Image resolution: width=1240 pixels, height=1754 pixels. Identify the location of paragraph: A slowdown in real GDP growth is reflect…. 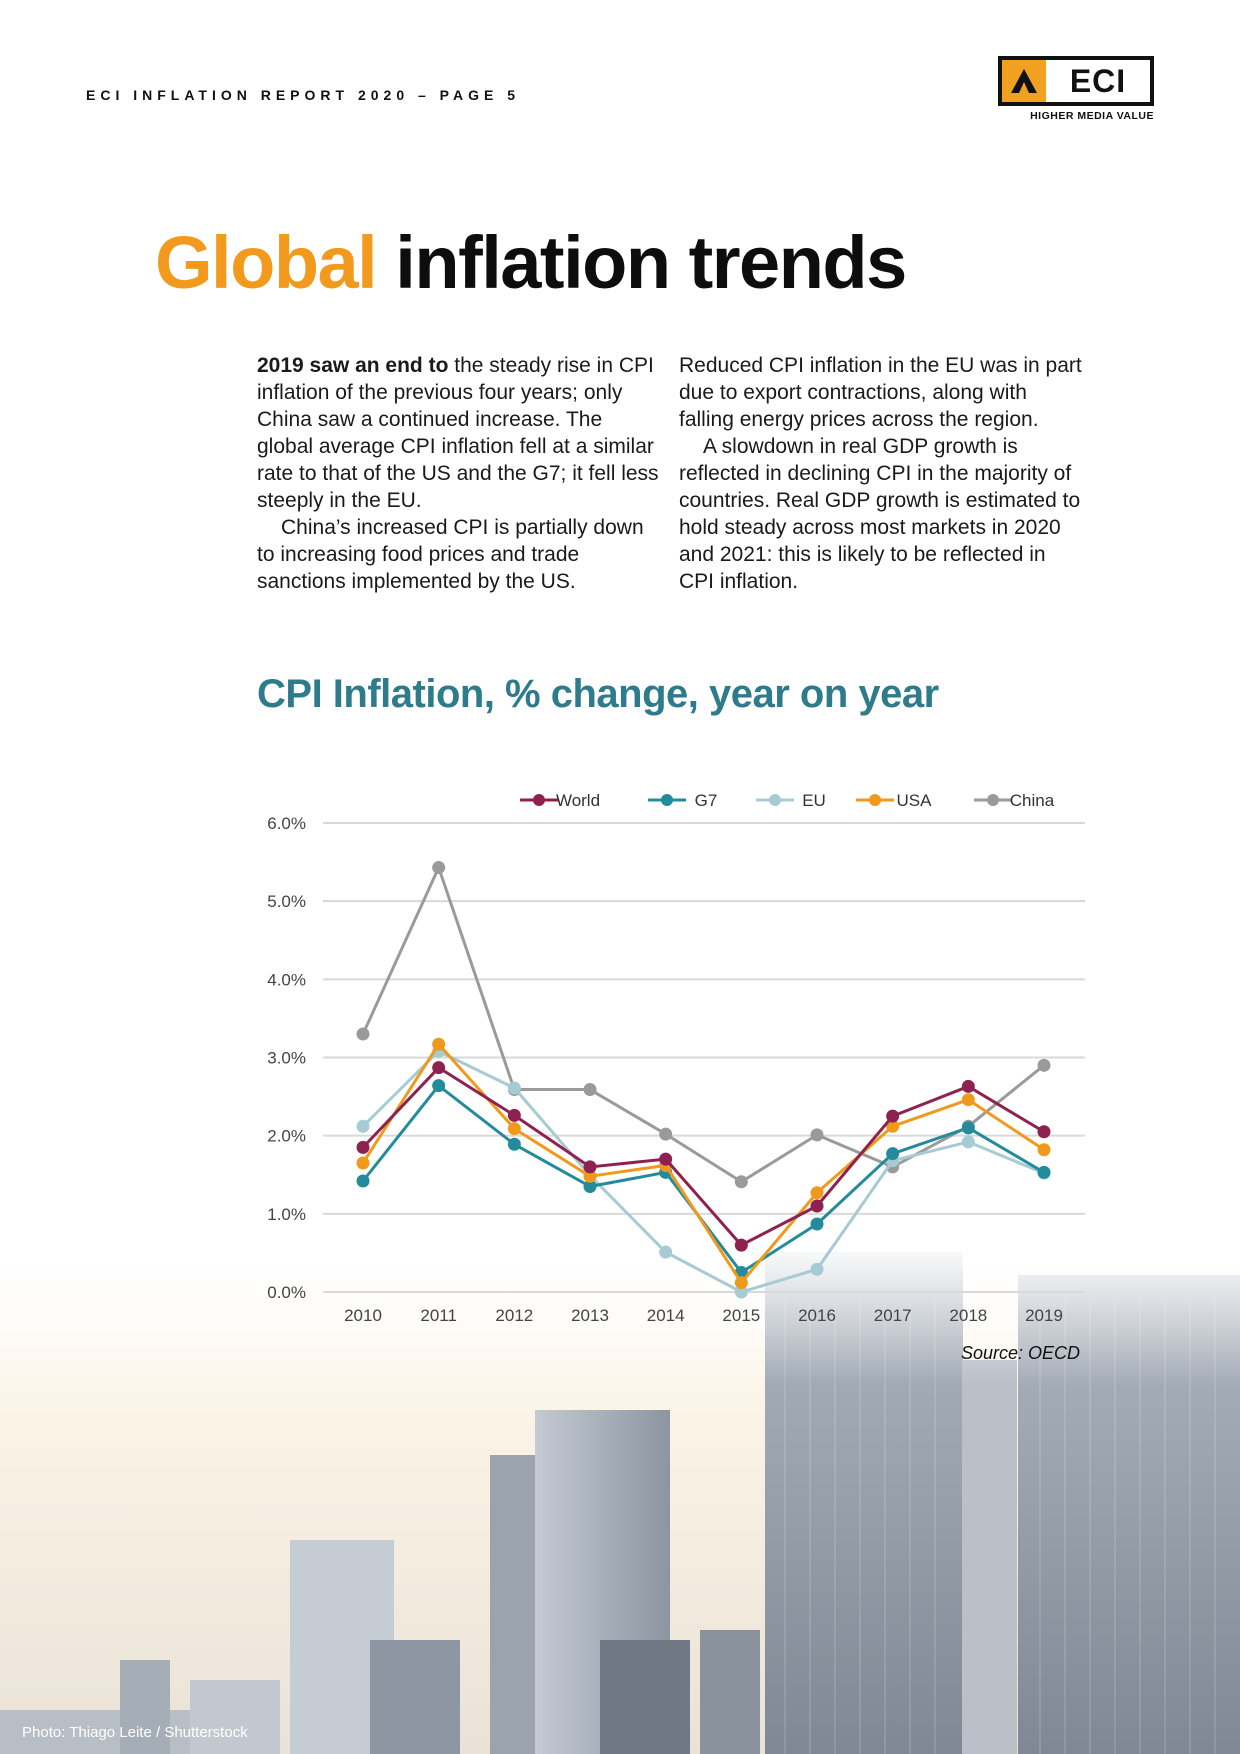
(880, 514).